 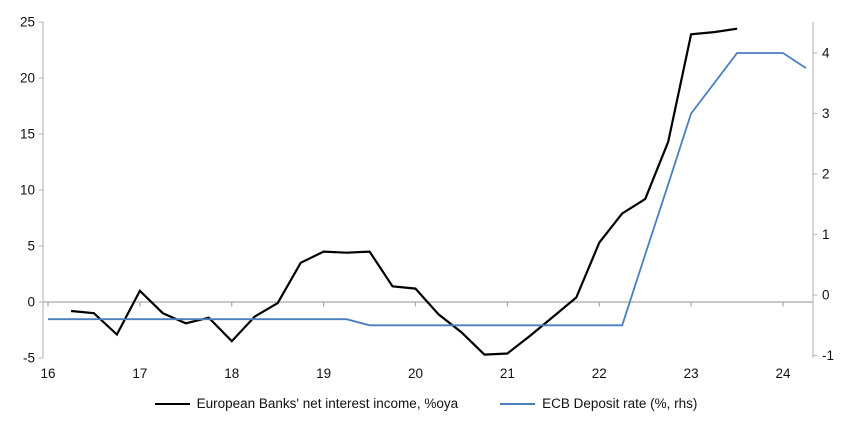 I want to click on y-axis-right-tick-label: 4, so click(x=826, y=53).